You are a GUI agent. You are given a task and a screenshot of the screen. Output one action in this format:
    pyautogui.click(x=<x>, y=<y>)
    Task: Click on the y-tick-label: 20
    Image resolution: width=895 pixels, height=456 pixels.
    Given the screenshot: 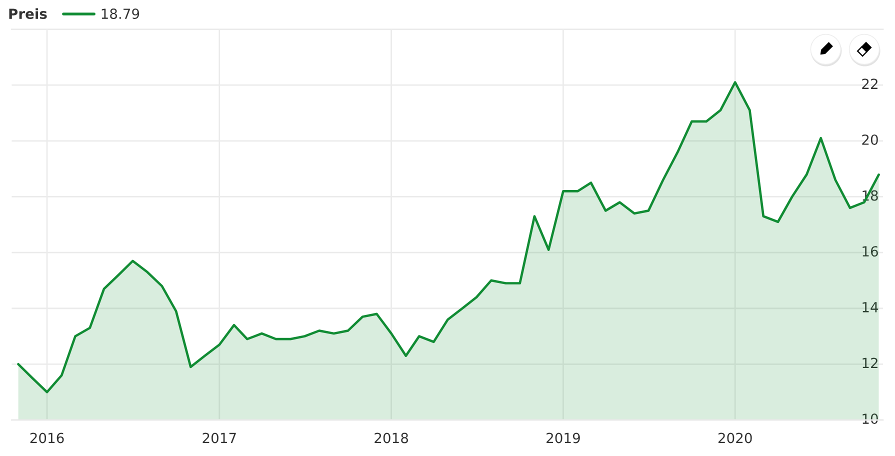 What is the action you would take?
    pyautogui.click(x=870, y=139)
    